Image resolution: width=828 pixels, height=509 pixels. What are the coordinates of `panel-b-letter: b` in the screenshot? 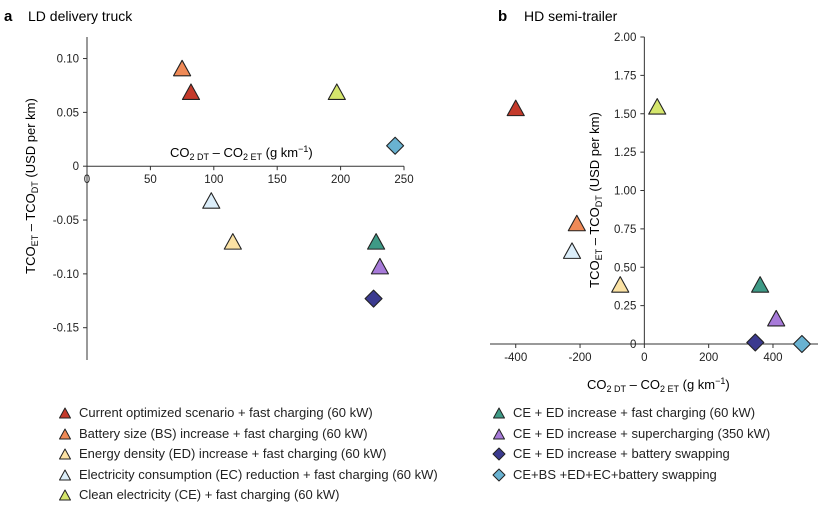 It's located at (502, 16).